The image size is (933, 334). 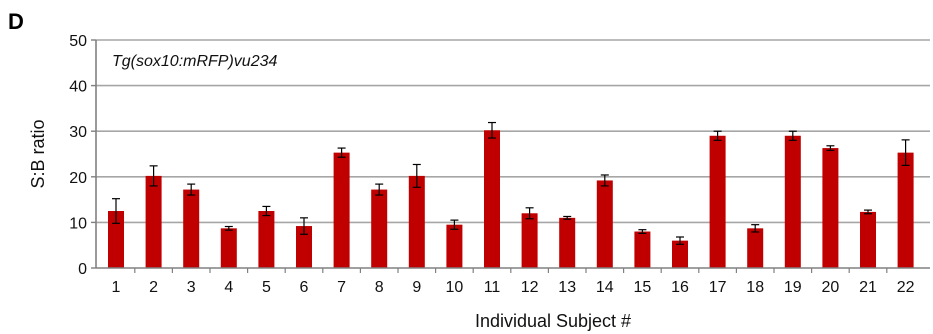 I want to click on x-tick-label: 7, so click(x=341, y=287).